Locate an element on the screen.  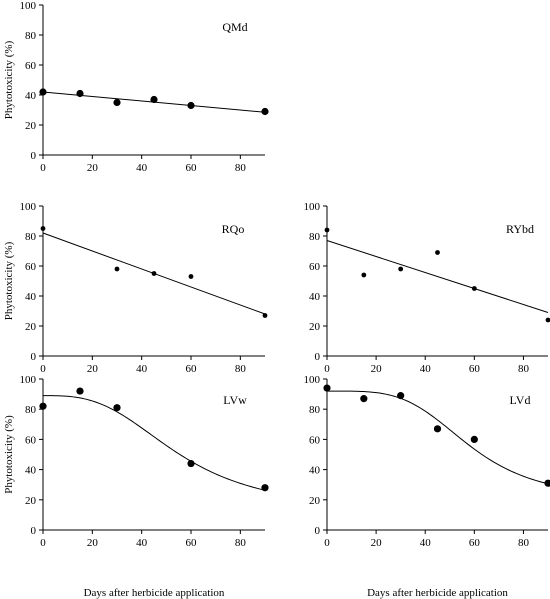
panel-label: RYbd is located at coordinates (520, 229).